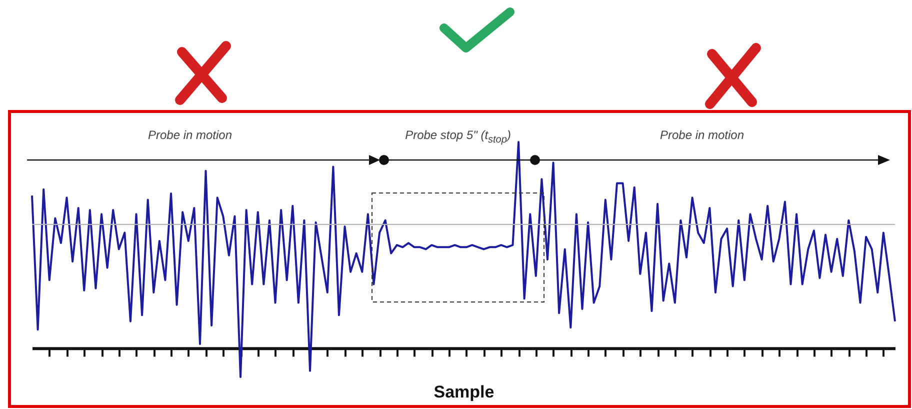 The height and width of the screenshot is (409, 912). Describe the element at coordinates (464, 392) in the screenshot. I see `x-axis-title: Sample` at that location.